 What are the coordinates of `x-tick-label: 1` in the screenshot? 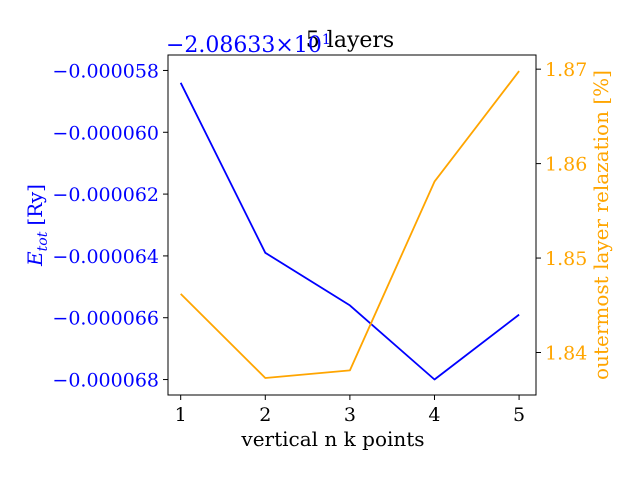 It's located at (181, 415).